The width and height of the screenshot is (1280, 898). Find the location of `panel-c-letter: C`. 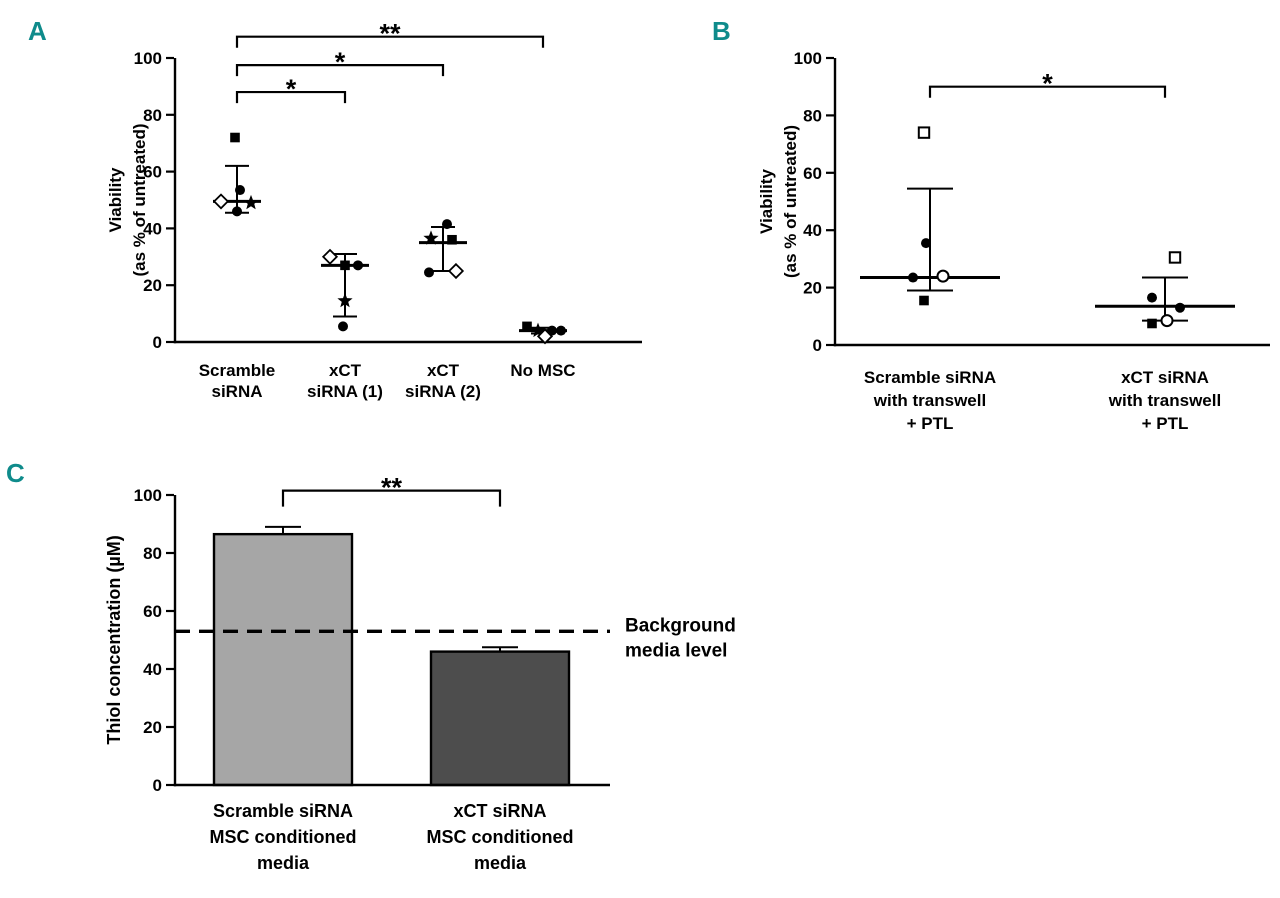

panel-c-letter: C is located at coordinates (15, 473).